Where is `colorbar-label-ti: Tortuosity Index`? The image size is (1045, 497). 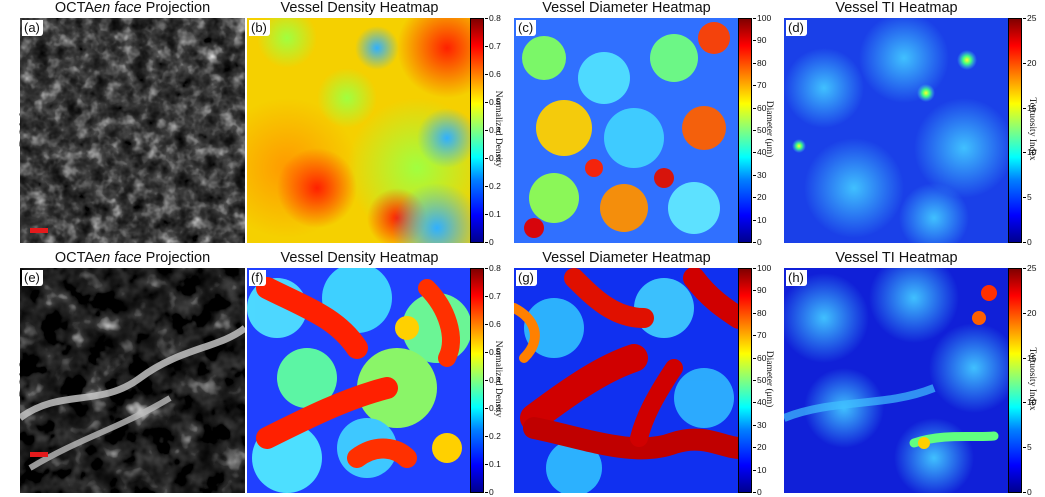 colorbar-label-ti: Tortuosity Index is located at coordinates (1032, 379).